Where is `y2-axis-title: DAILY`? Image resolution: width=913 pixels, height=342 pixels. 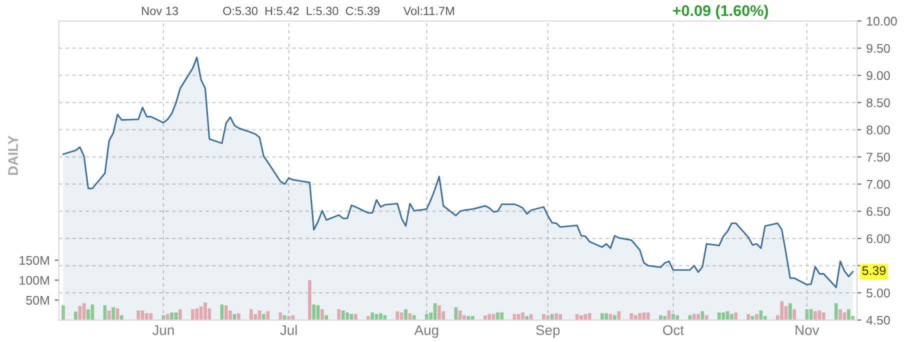
y2-axis-title: DAILY is located at coordinates (13, 155).